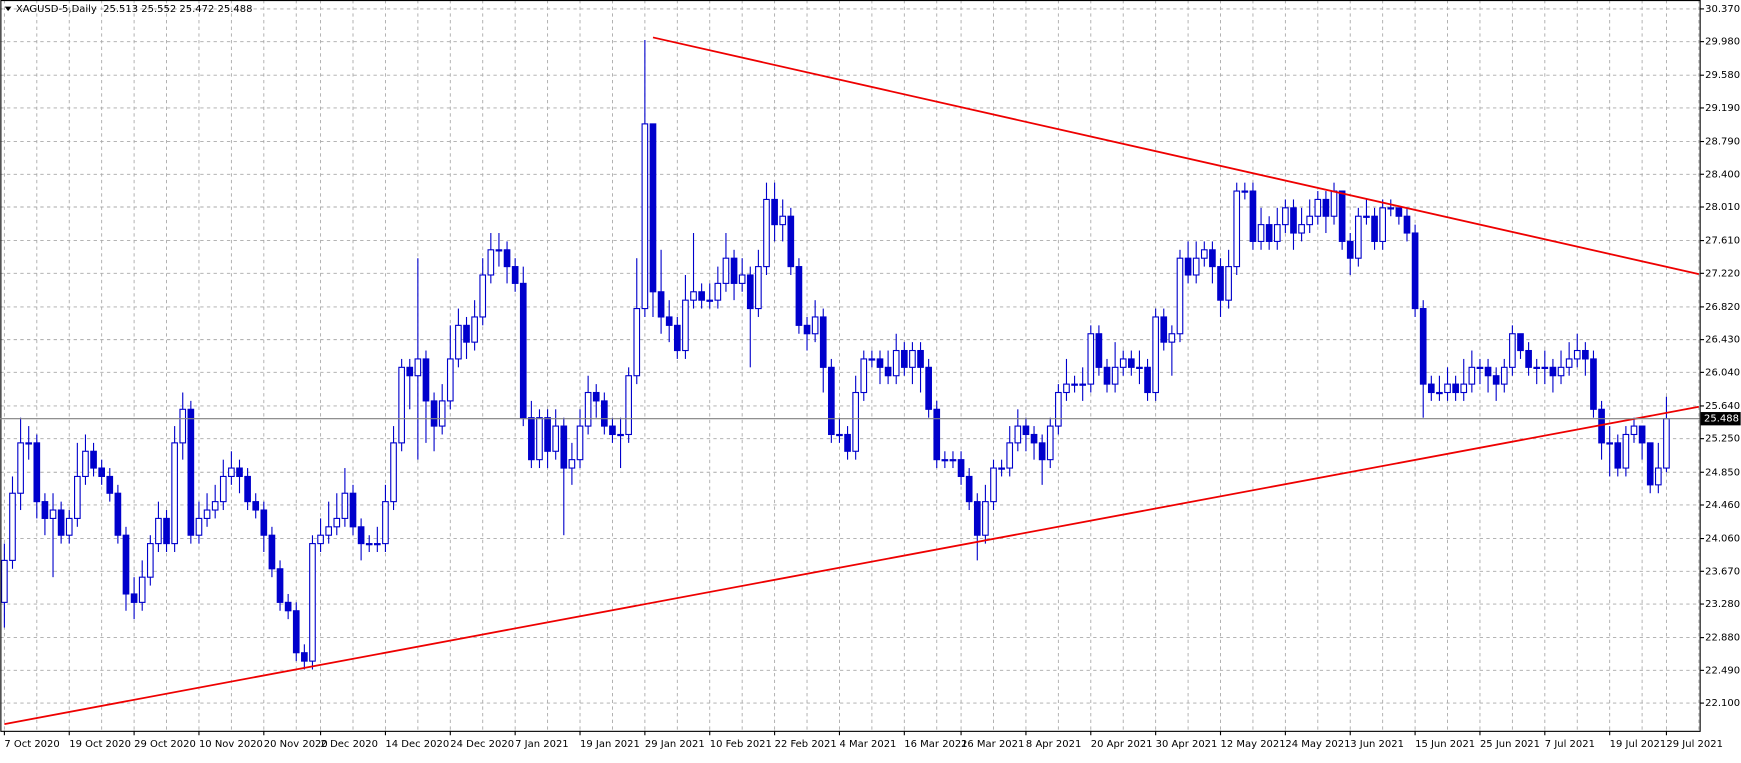 The image size is (1741, 763). Describe the element at coordinates (992, 744) in the screenshot. I see `x-tick-label: 26 Mar 2021` at that location.